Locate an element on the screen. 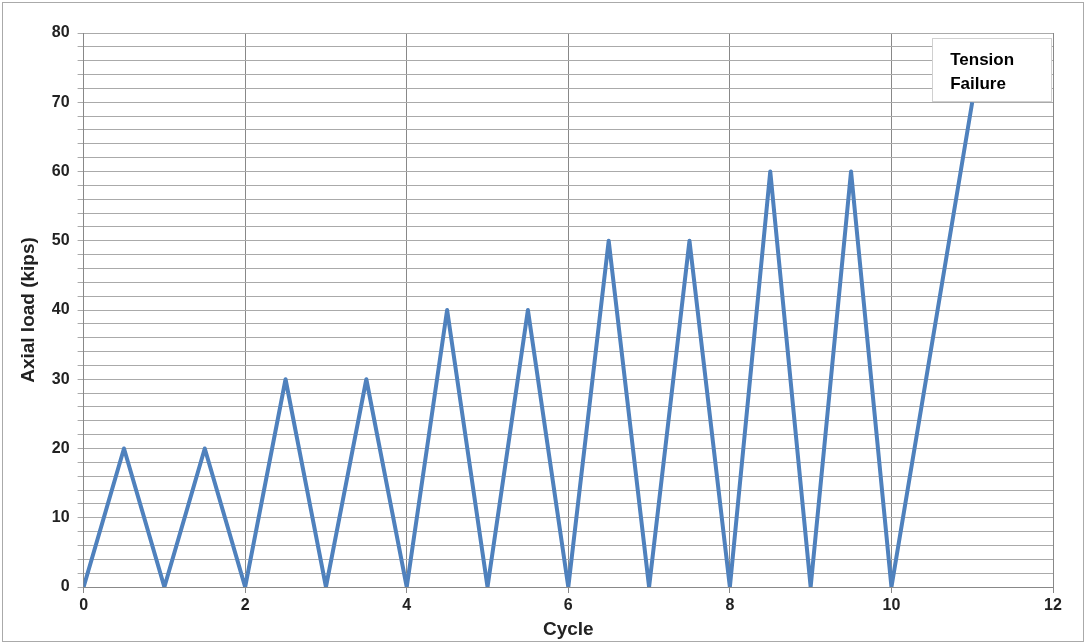 The height and width of the screenshot is (644, 1086). x-tick-label: 10 is located at coordinates (891, 605).